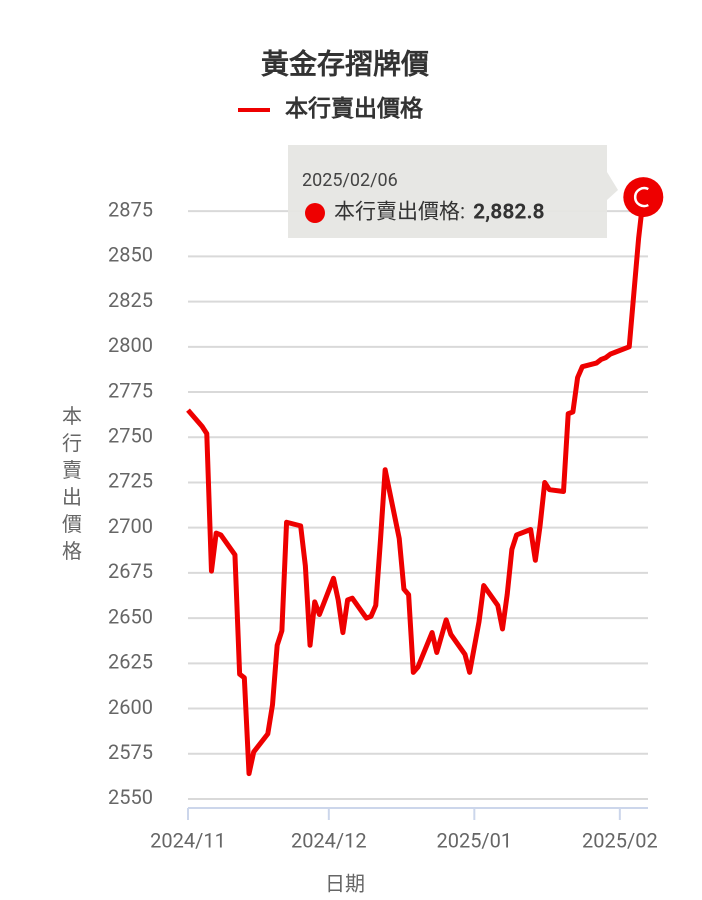  I want to click on y-tick-label: 2650, so click(130, 616).